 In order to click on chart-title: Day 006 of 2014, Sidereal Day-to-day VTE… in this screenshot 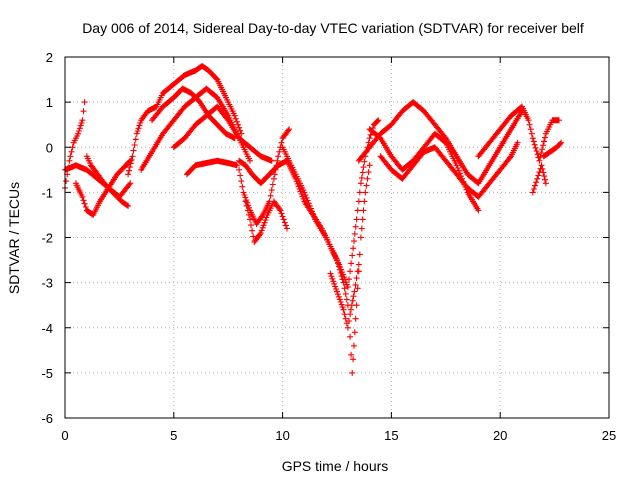, I will do `click(333, 28)`.